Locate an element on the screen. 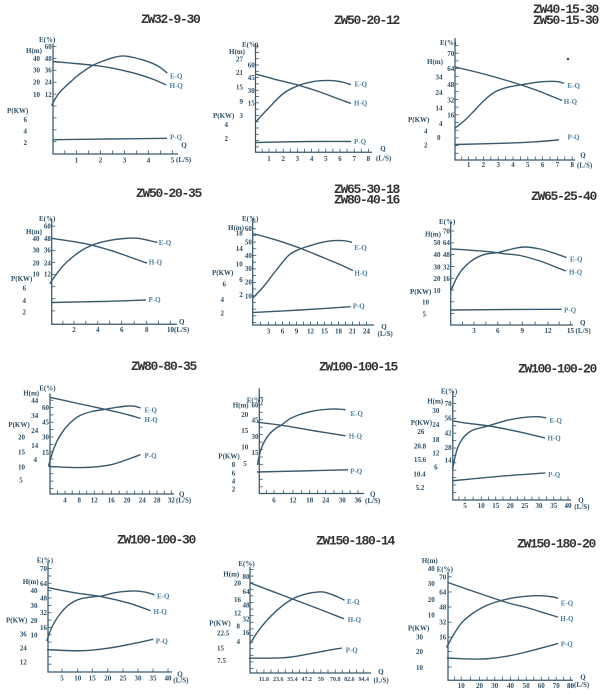 The image size is (600, 697). svg-text: ZW100-100-30 is located at coordinates (157, 539).